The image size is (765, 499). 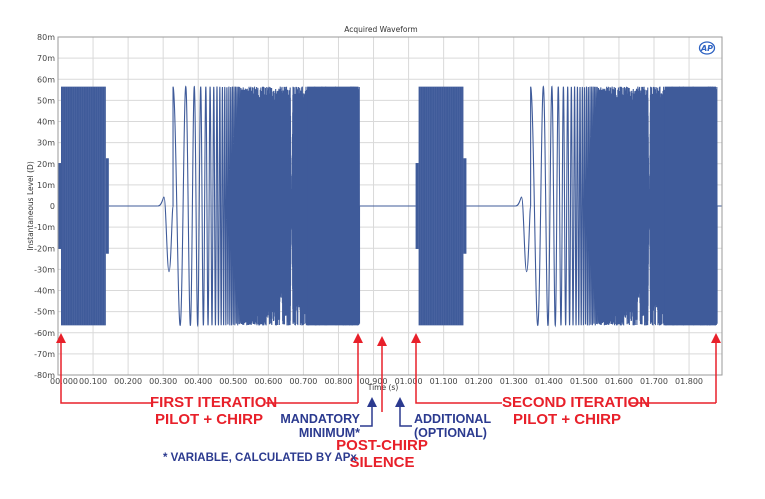 What do you see at coordinates (386, 416) in the screenshot?
I see `blue-arrow-lines` at bounding box center [386, 416].